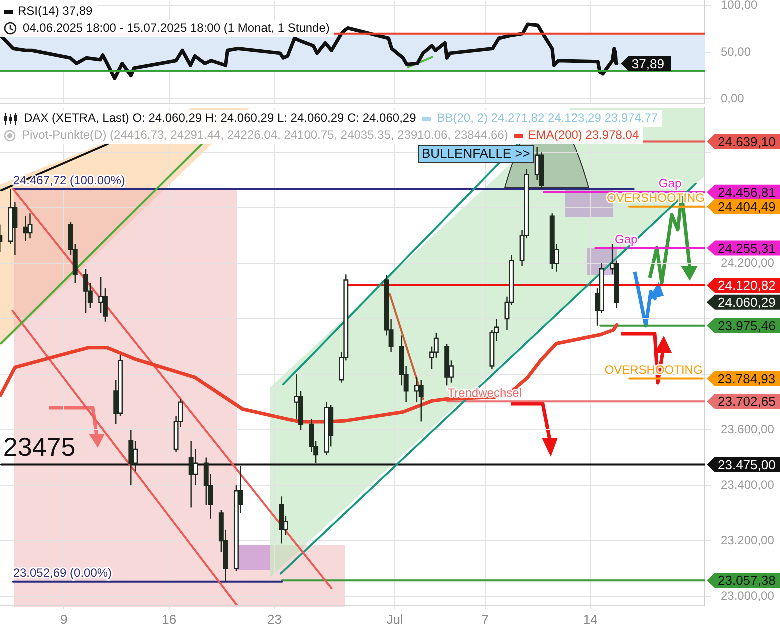  Describe the element at coordinates (648, 64) in the screenshot. I see `data-label: 37,89` at that location.